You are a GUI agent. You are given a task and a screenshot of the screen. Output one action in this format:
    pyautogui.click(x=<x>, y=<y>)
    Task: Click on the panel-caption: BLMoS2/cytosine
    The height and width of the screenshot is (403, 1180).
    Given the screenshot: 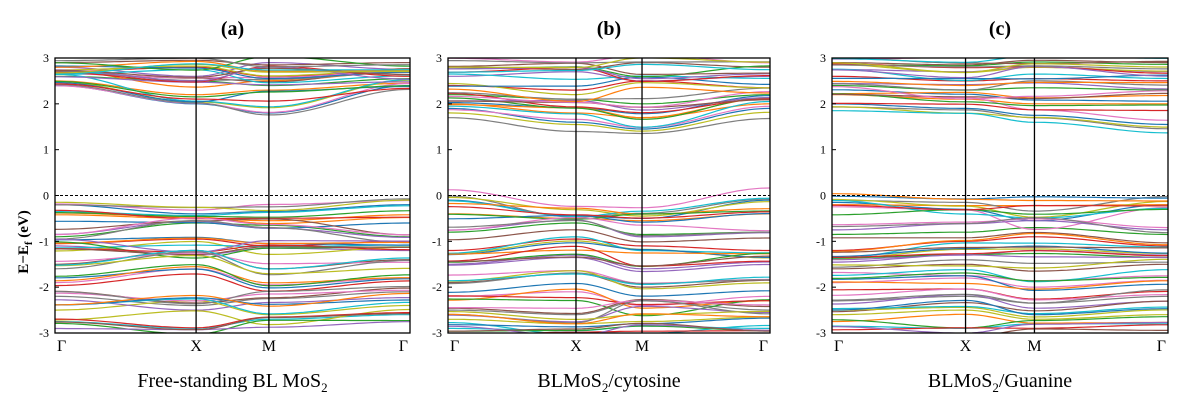 What is the action you would take?
    pyautogui.click(x=608, y=382)
    